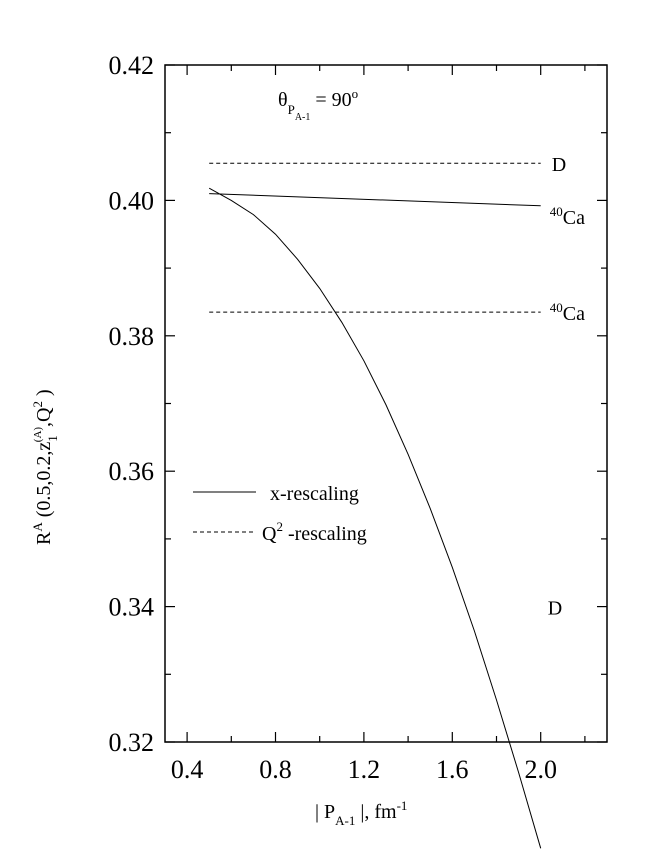 Image resolution: width=654 pixels, height=860 pixels. I want to click on curve-label-d-bottom: D, so click(555, 609).